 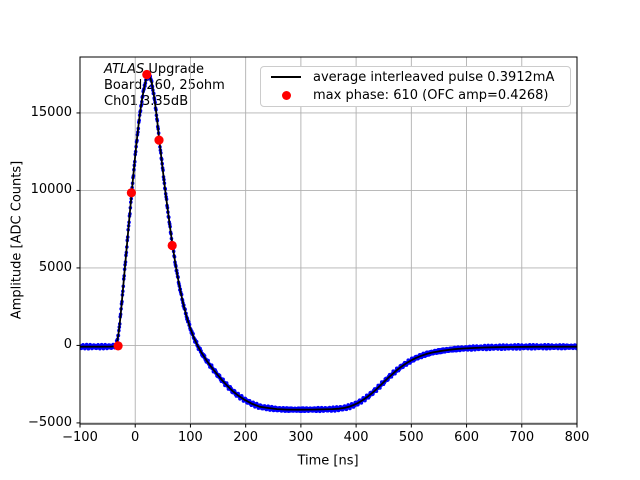 I want to click on y-tick-label: 0, so click(x=67, y=345).